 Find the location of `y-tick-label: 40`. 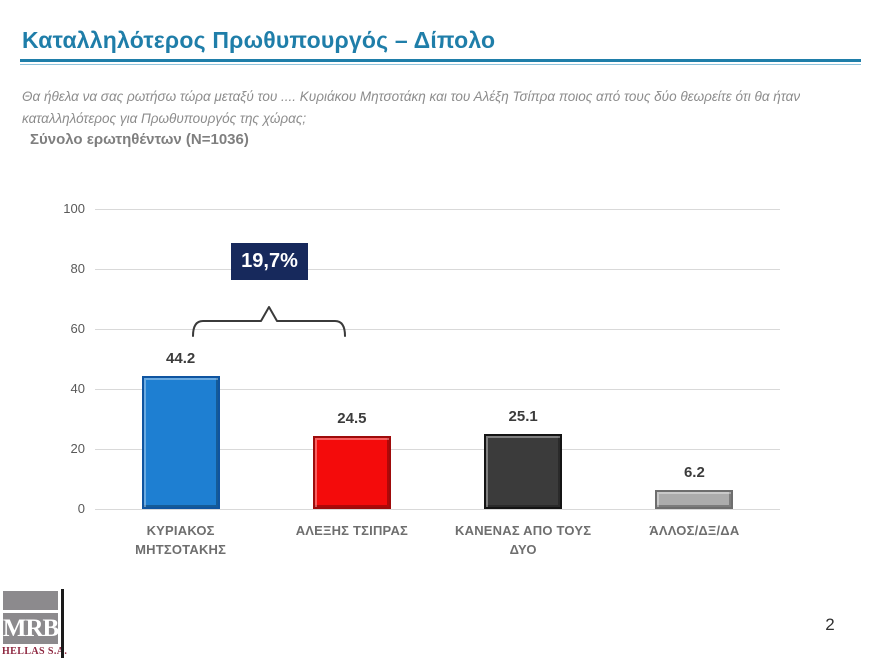

y-tick-label: 40 is located at coordinates (77, 388).